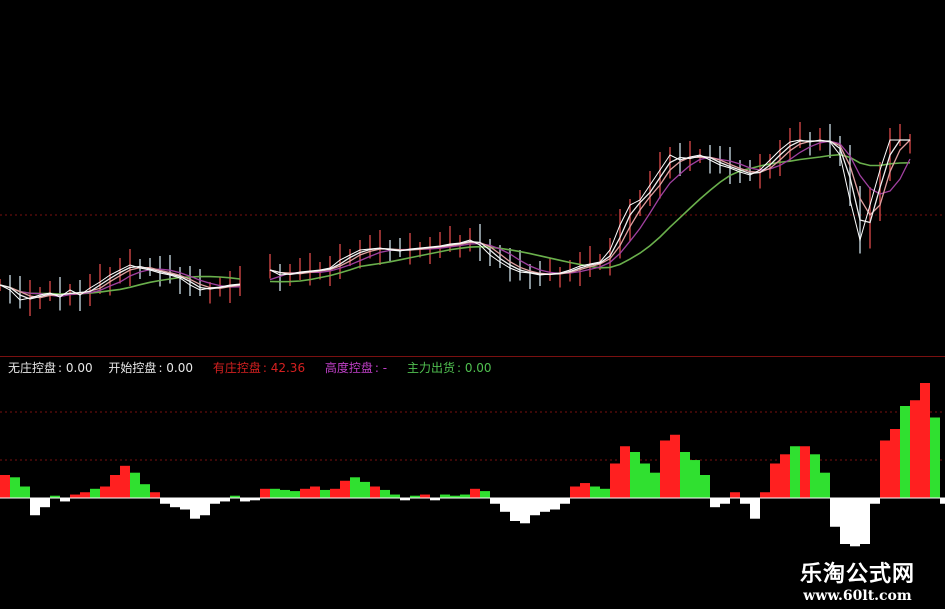 Image resolution: width=945 pixels, height=609 pixels. I want to click on legend-label: 有庄控盘, so click(236, 368).